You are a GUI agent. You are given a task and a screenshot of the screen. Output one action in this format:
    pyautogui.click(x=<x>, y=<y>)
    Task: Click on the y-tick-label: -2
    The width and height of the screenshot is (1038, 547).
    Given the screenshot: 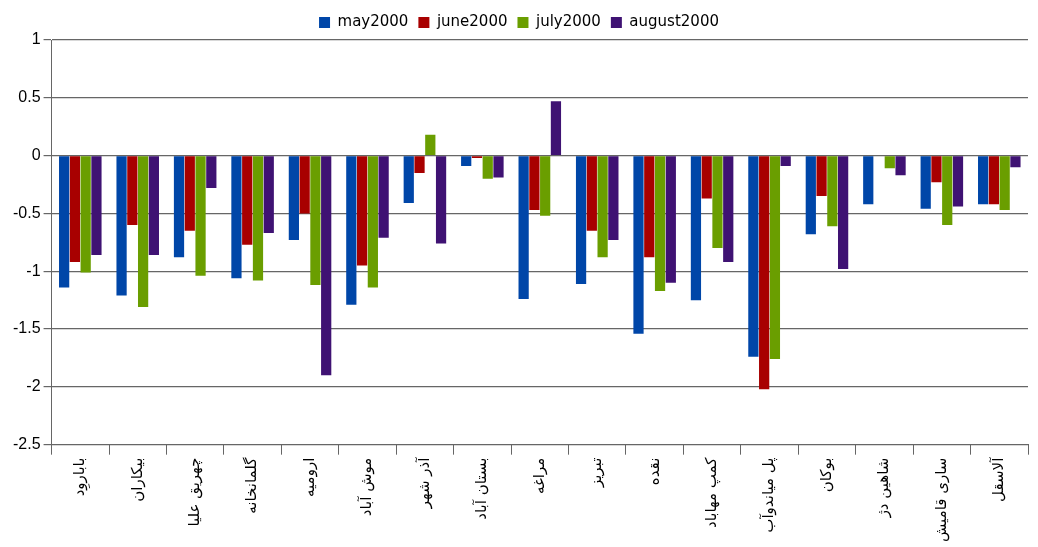 What is the action you would take?
    pyautogui.click(x=33, y=386)
    